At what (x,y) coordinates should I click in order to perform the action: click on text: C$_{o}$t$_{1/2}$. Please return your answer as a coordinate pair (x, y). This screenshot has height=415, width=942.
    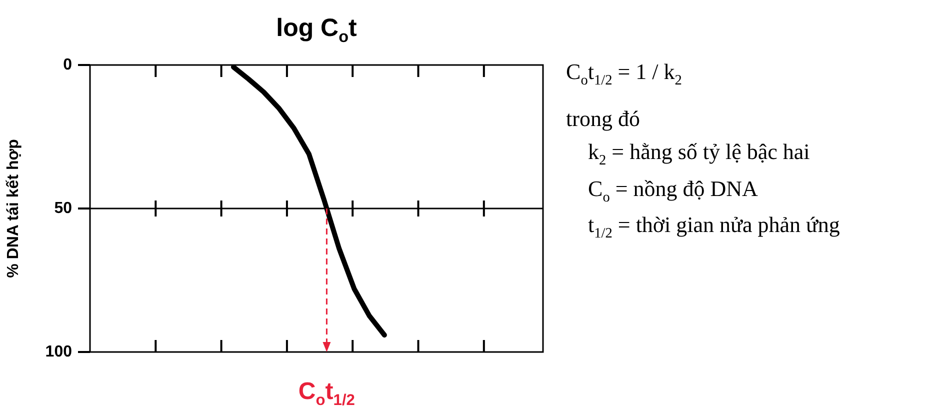
    Looking at the image, I should click on (326, 394).